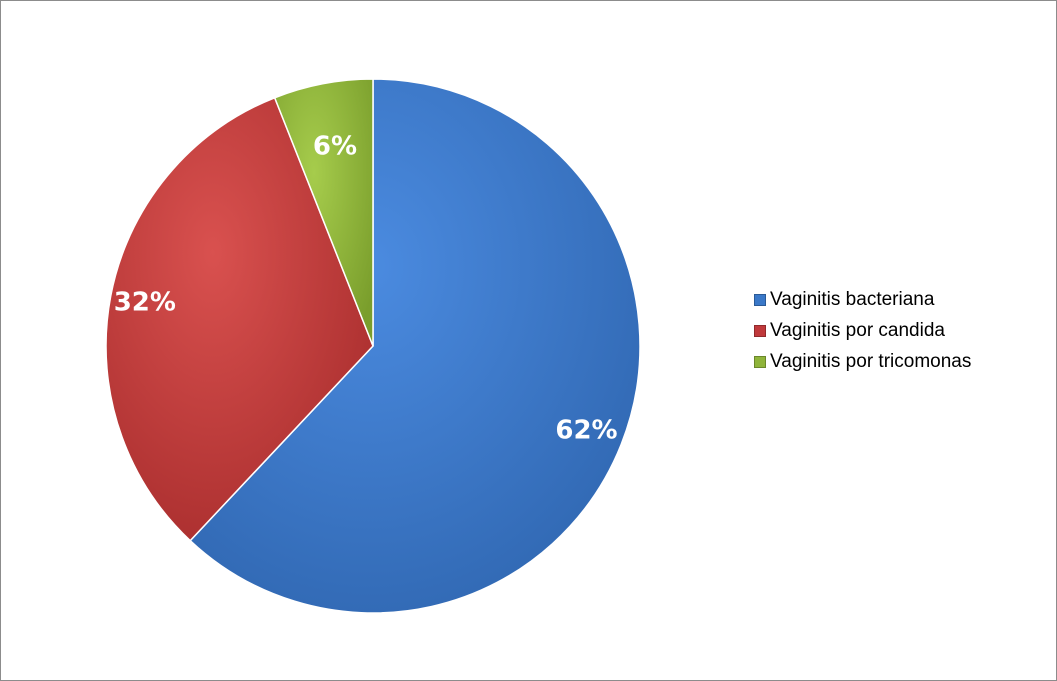 Image resolution: width=1057 pixels, height=681 pixels. I want to click on legend-label: Vaginitis por tricomonas, so click(871, 361).